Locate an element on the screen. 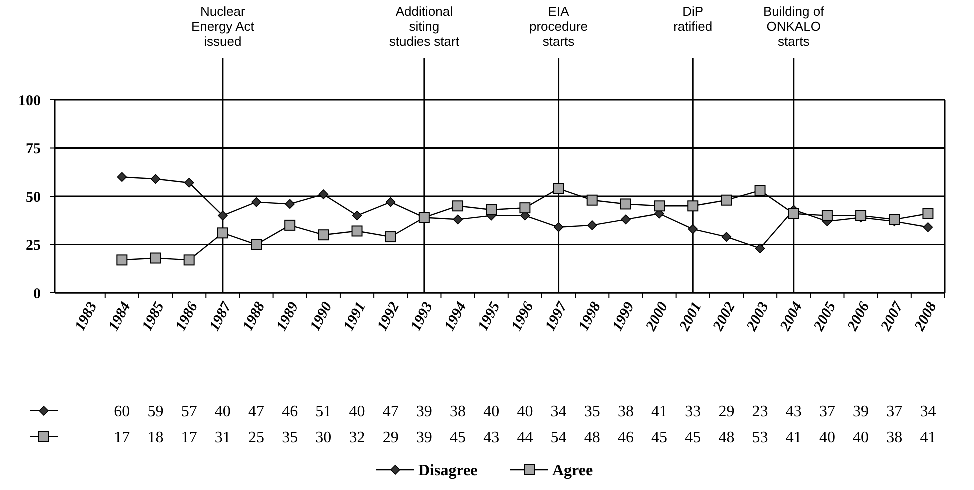 This screenshot has width=974, height=490. x-tick-label: 1994 is located at coordinates (456, 316).